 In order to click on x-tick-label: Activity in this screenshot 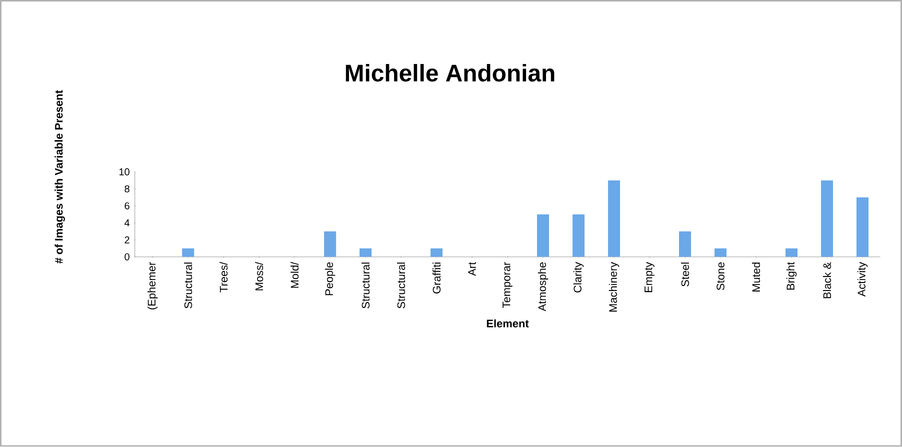, I will do `click(862, 279)`.